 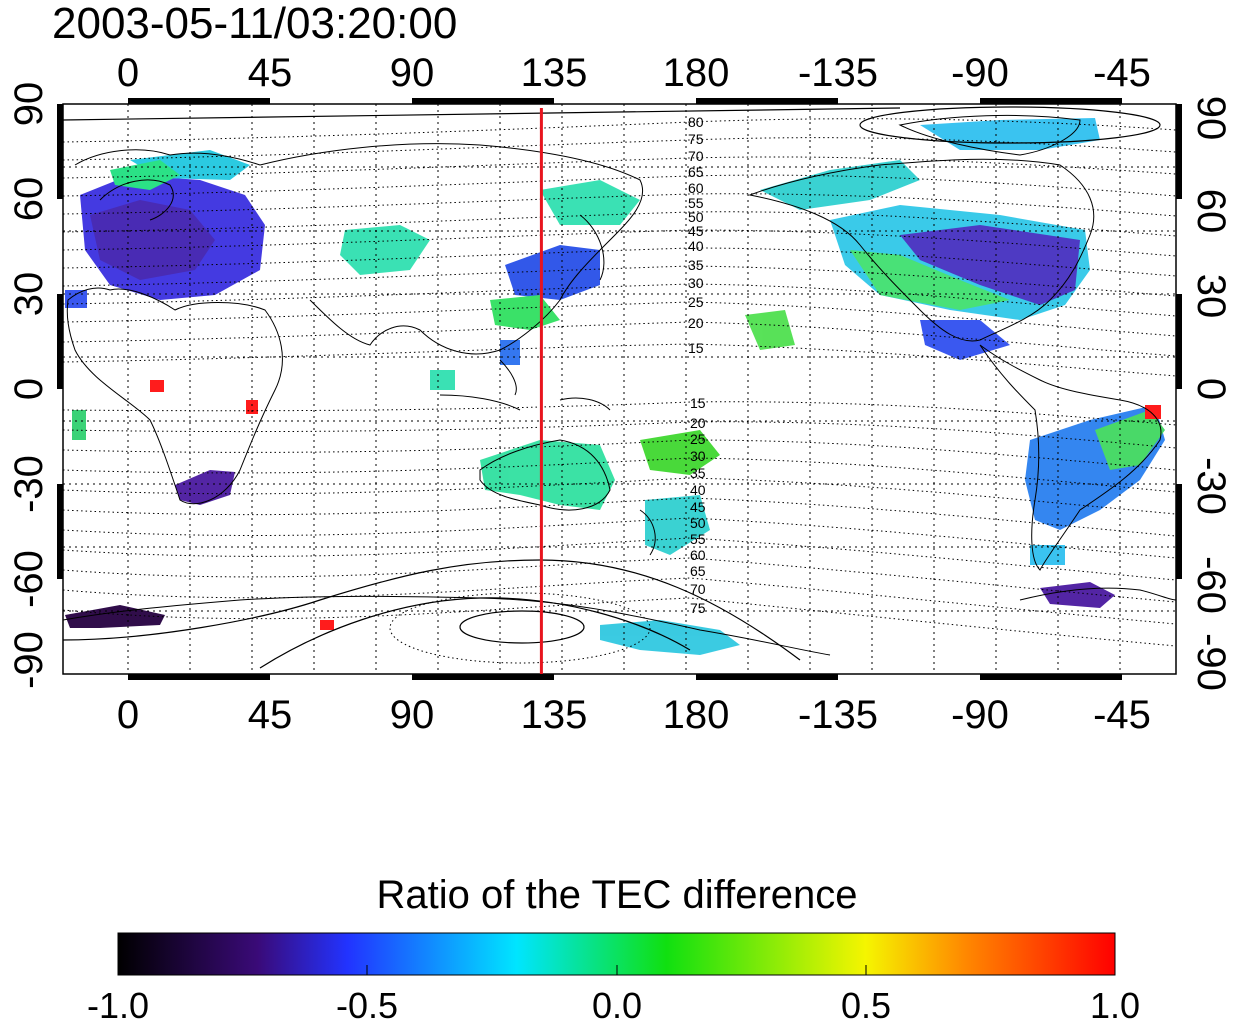 I want to click on tec-patch-antarctica-west, so click(x=115, y=616).